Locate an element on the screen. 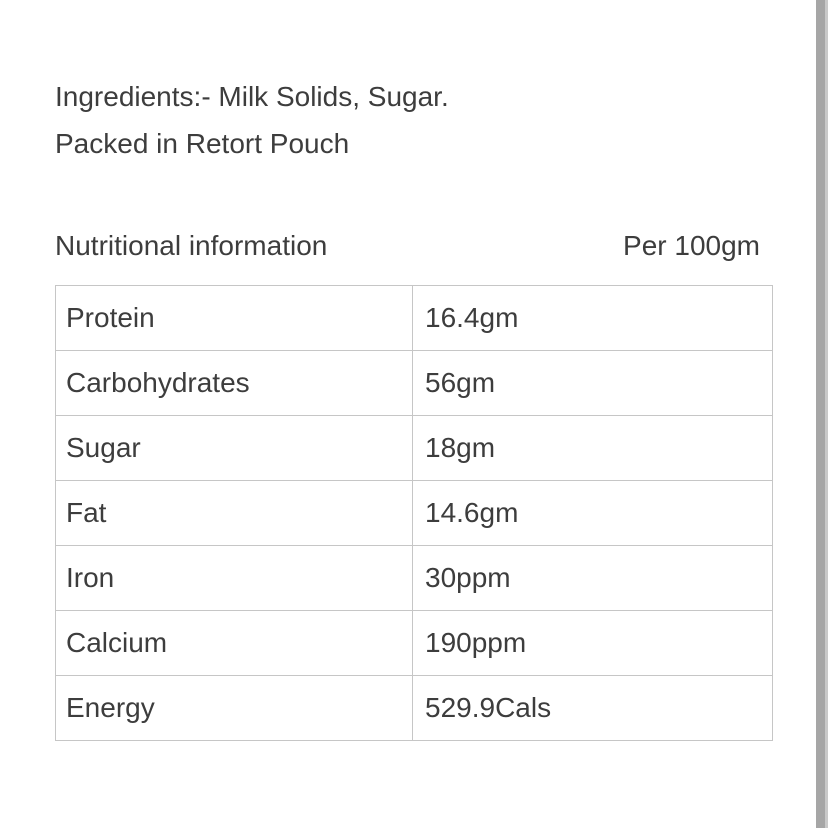 The height and width of the screenshot is (828, 828). nutrient-value-cell: 529.9Cals is located at coordinates (592, 708).